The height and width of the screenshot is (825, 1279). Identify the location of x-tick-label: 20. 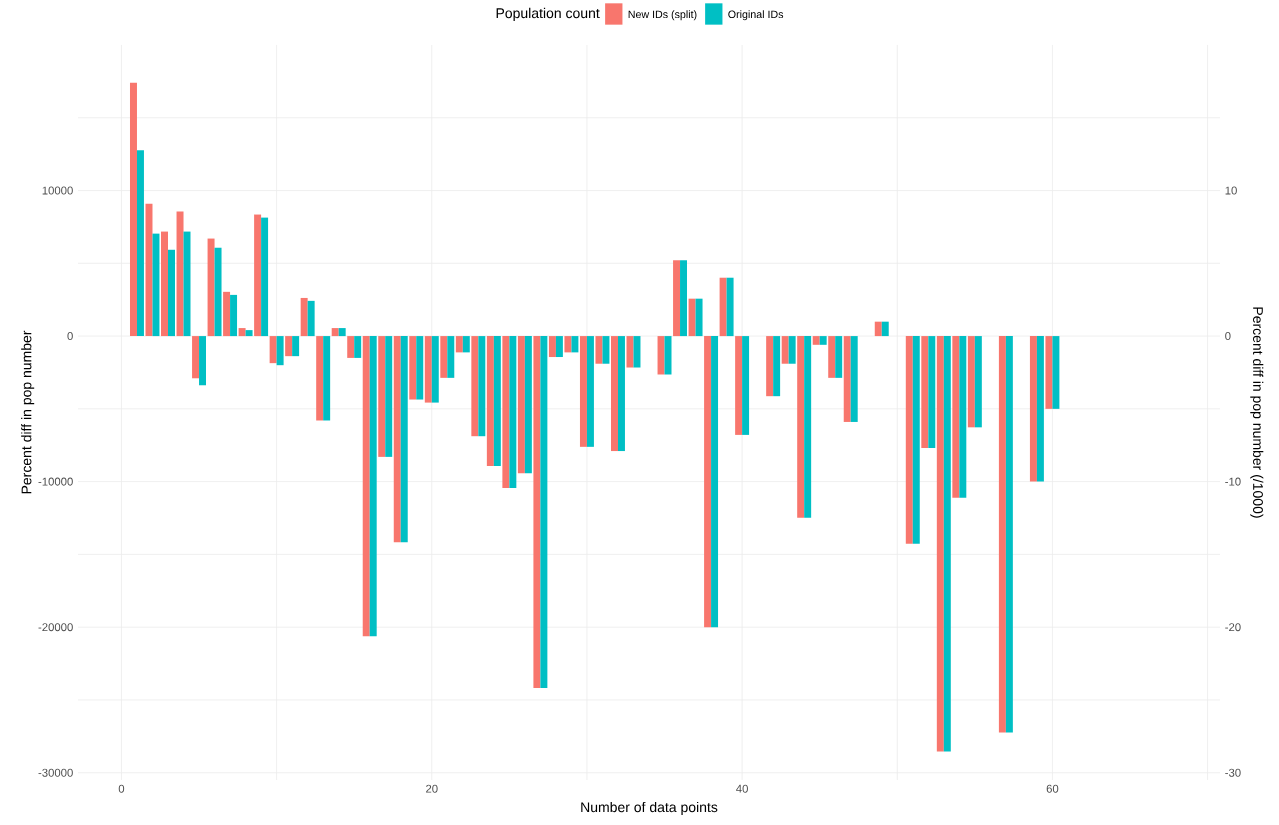
(432, 788).